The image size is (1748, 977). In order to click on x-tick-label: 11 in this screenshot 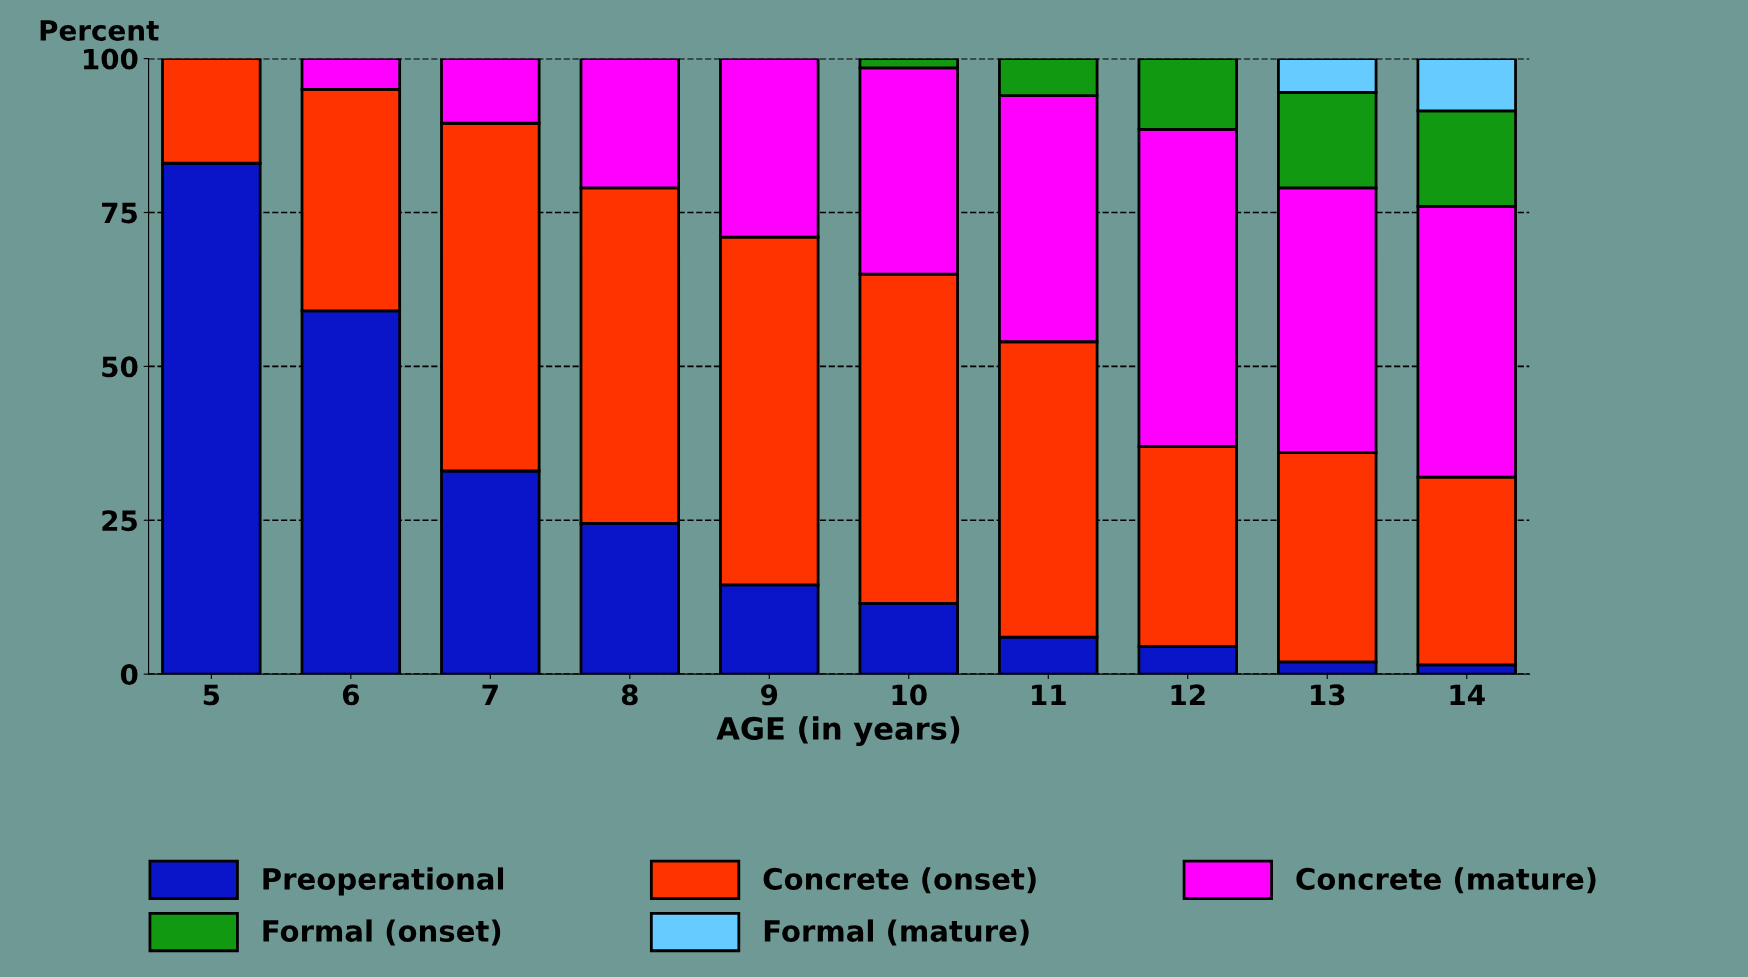, I will do `click(1049, 694)`.